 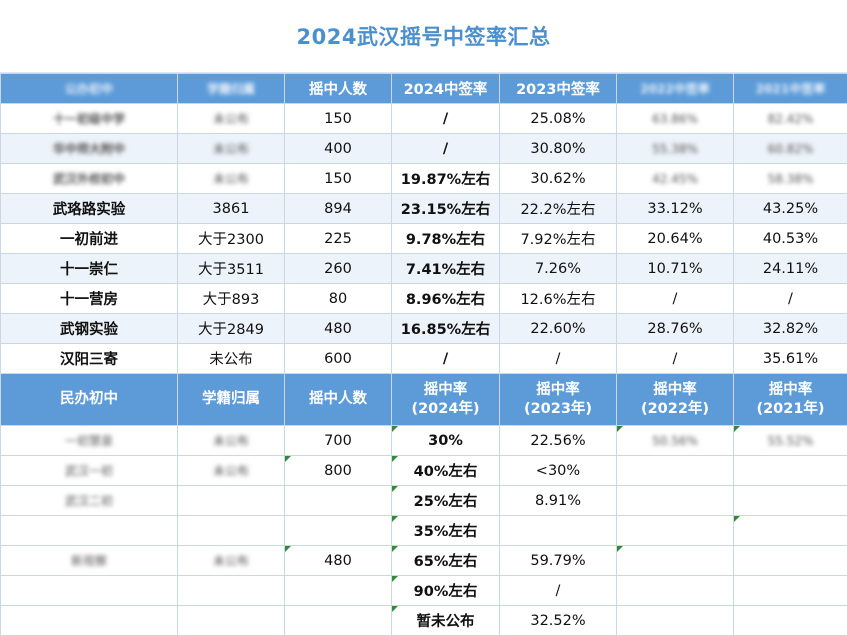 What do you see at coordinates (558, 530) in the screenshot?
I see `rate-2023-cell` at bounding box center [558, 530].